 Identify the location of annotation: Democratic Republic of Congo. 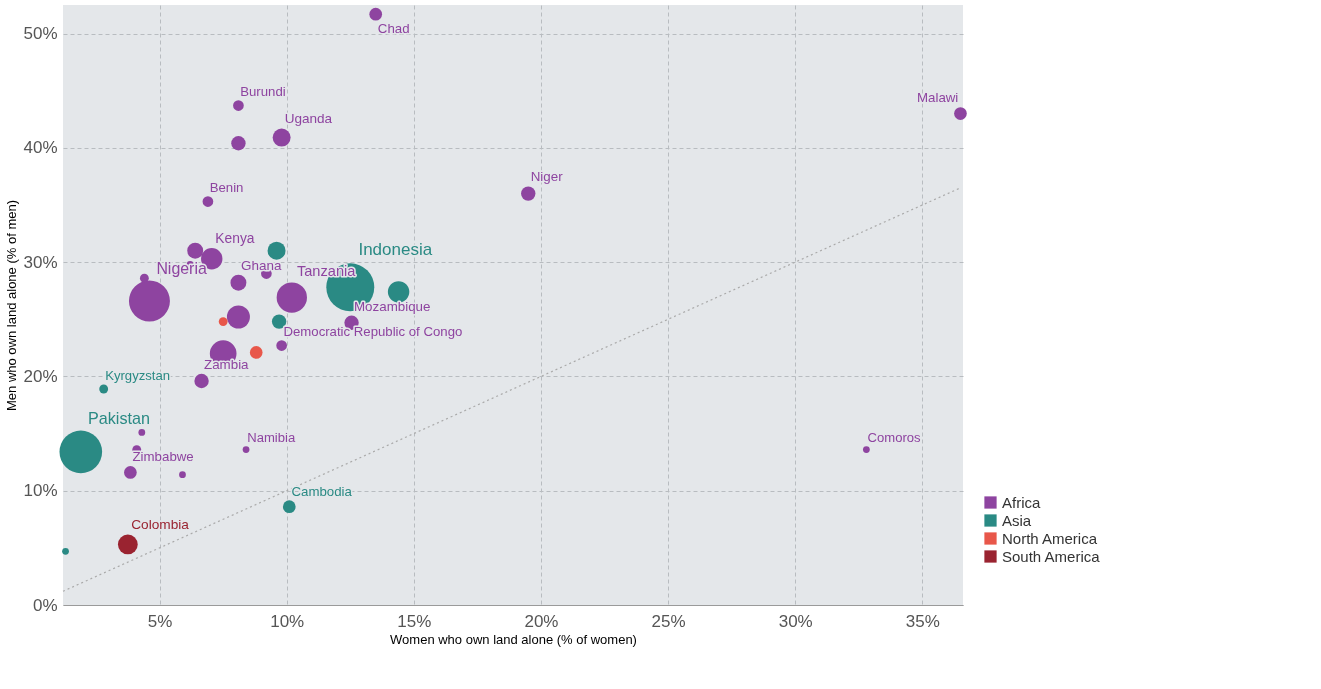
(373, 331).